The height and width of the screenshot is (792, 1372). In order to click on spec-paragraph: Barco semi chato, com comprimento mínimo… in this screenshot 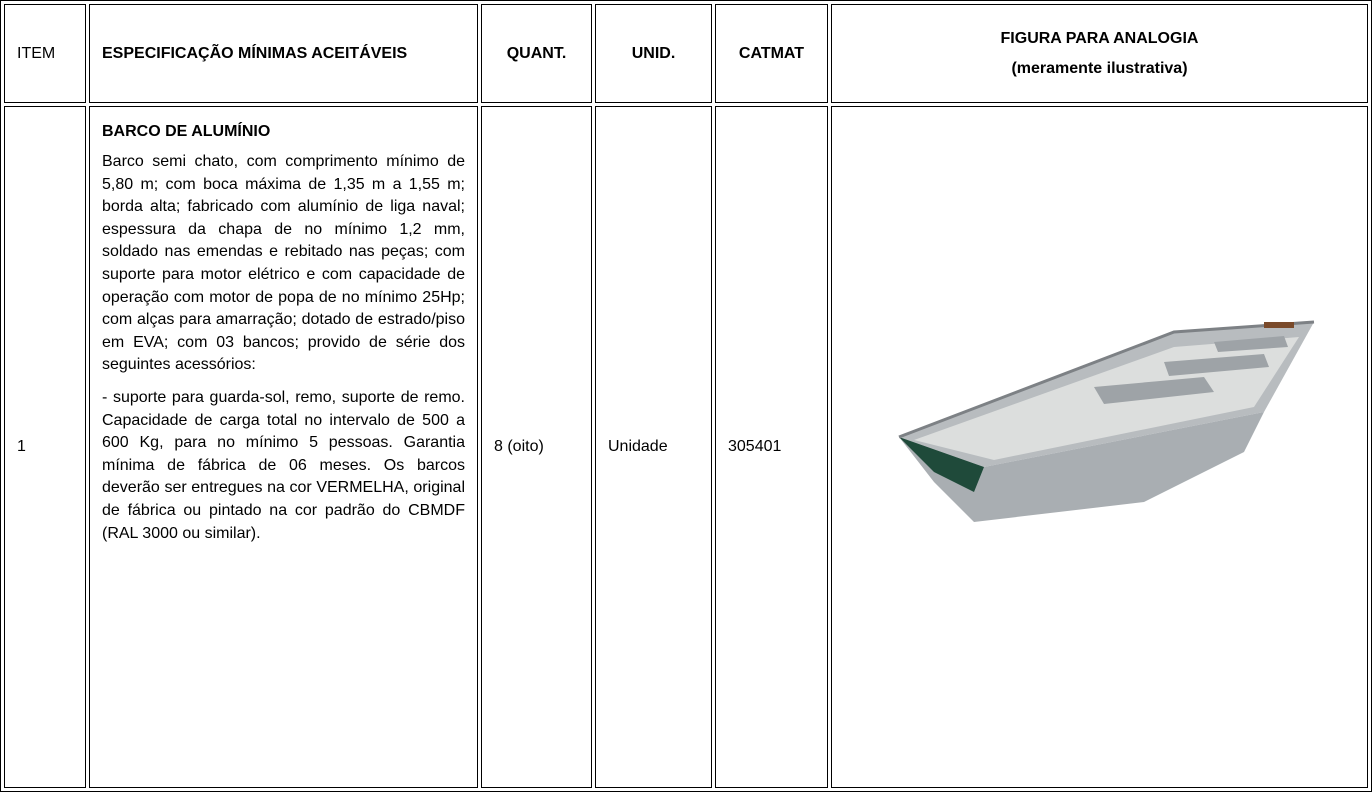, I will do `click(283, 263)`.